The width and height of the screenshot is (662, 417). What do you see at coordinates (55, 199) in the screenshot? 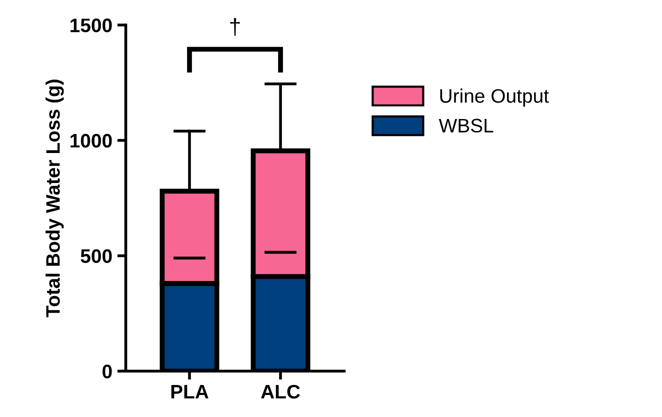
I see `y-axis-title: Total Body Water Loss (g)` at bounding box center [55, 199].